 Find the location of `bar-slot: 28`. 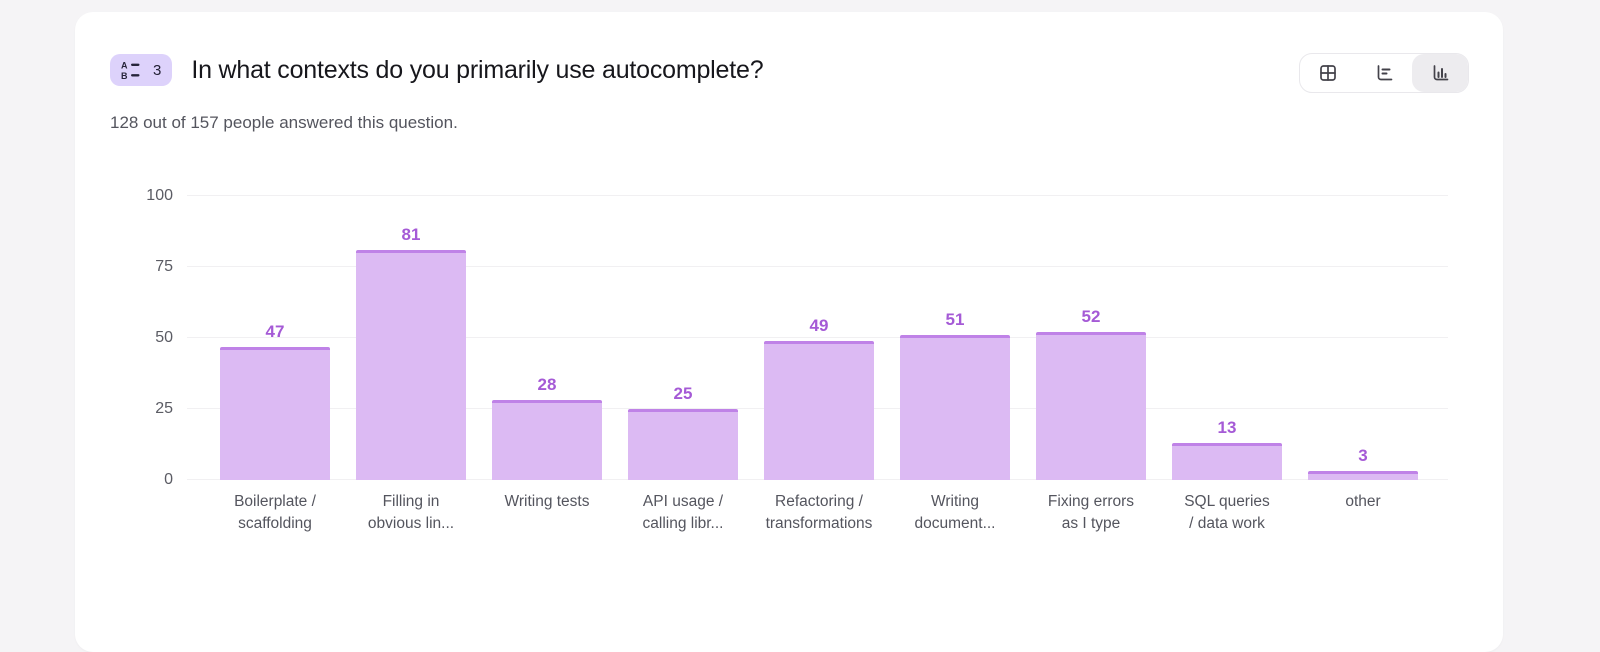

bar-slot: 28 is located at coordinates (547, 338).